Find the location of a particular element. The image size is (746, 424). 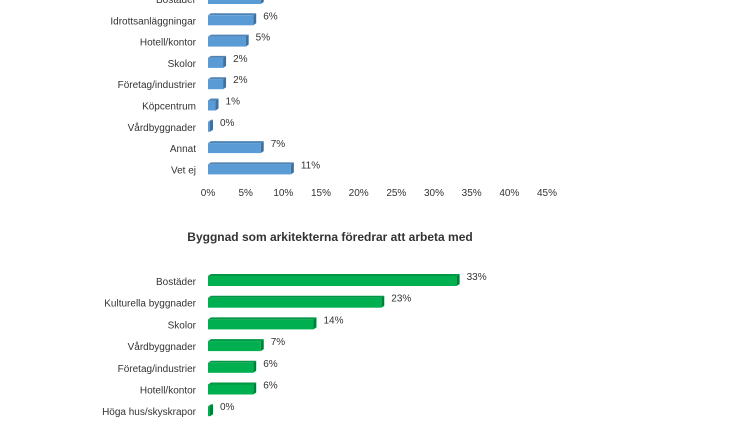

chart-1-data-label: 1% is located at coordinates (233, 102).